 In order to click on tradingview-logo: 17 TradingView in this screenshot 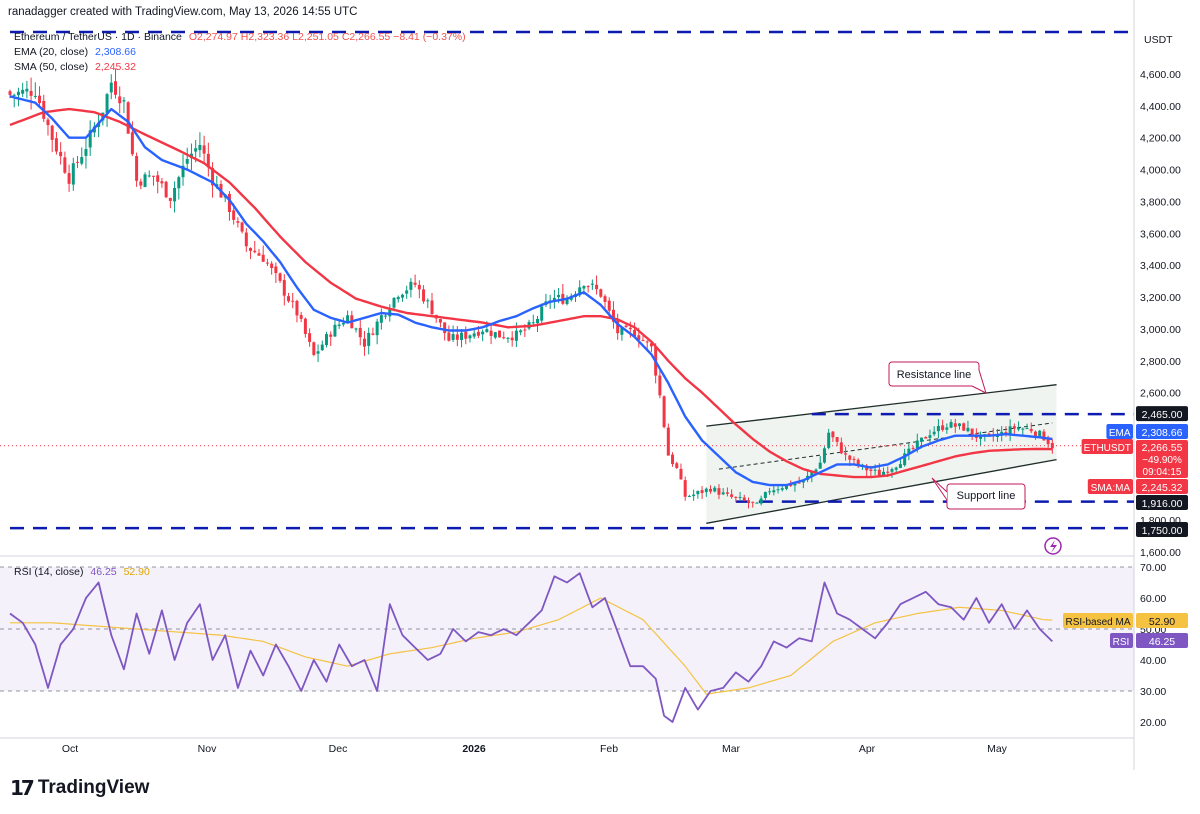, I will do `click(79, 788)`.